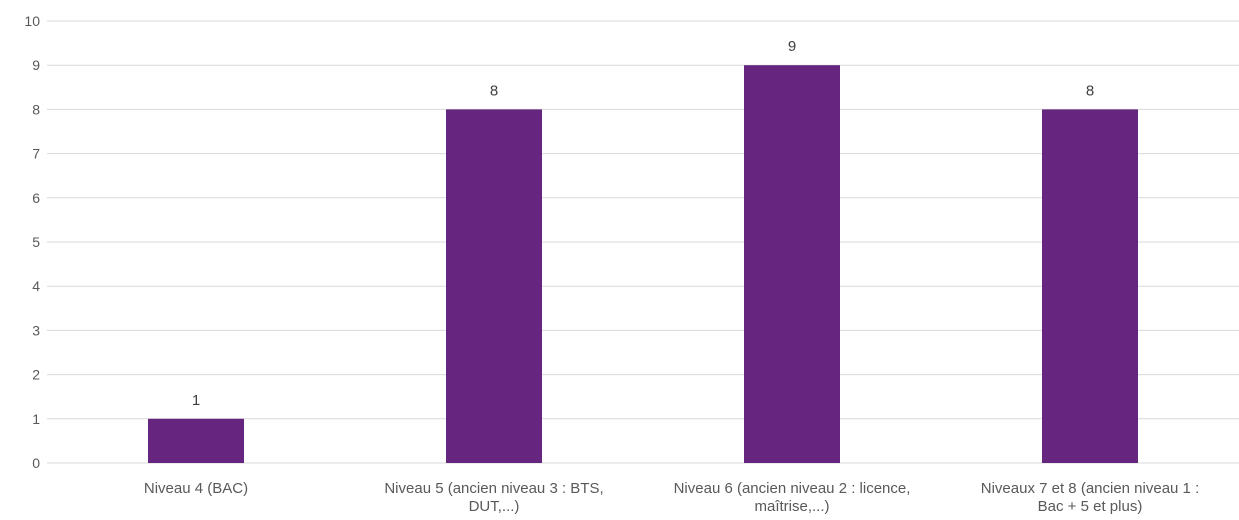 This screenshot has height=520, width=1239. I want to click on y-tick-label: 8, so click(36, 109).